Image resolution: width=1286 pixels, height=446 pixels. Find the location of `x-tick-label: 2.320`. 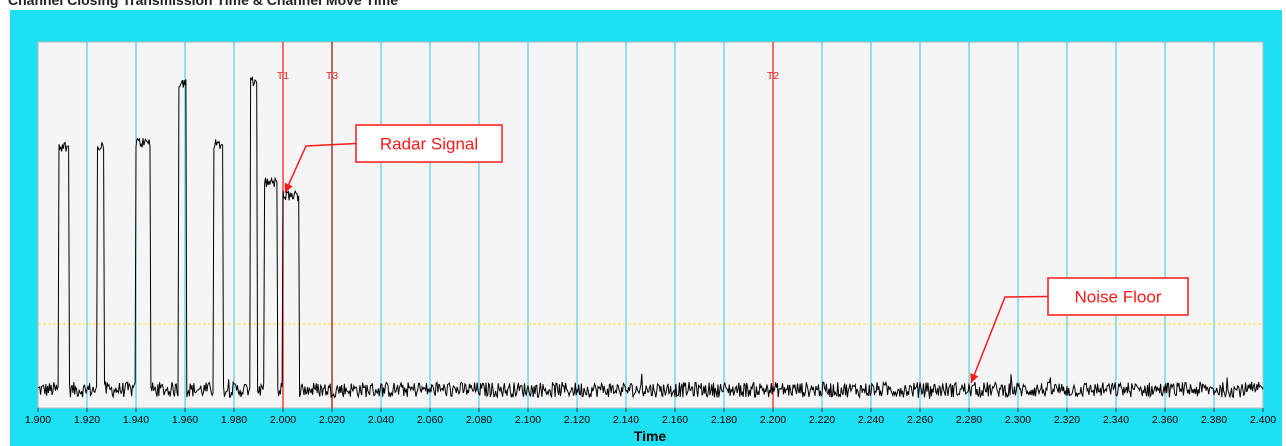

x-tick-label: 2.320 is located at coordinates (1067, 420).